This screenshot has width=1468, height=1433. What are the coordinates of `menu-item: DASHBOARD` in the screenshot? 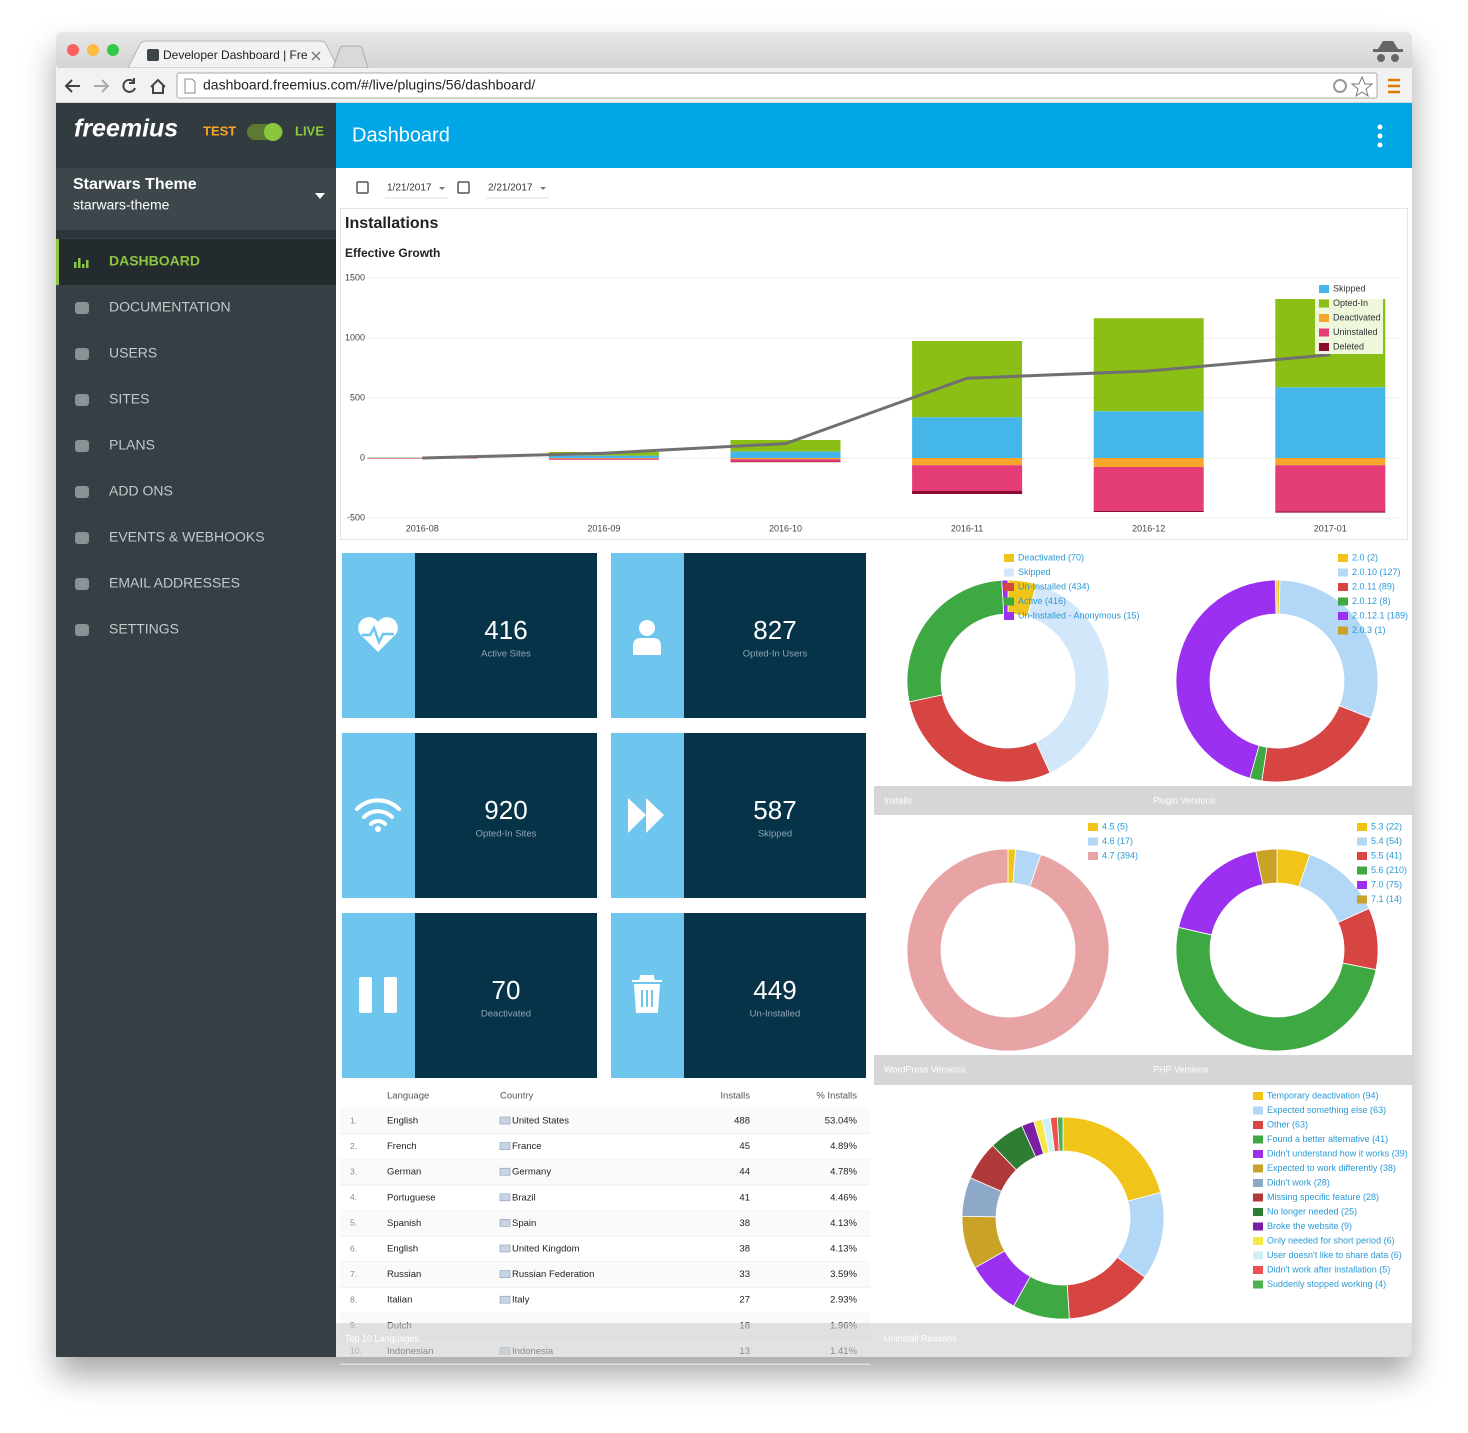 It's located at (154, 261).